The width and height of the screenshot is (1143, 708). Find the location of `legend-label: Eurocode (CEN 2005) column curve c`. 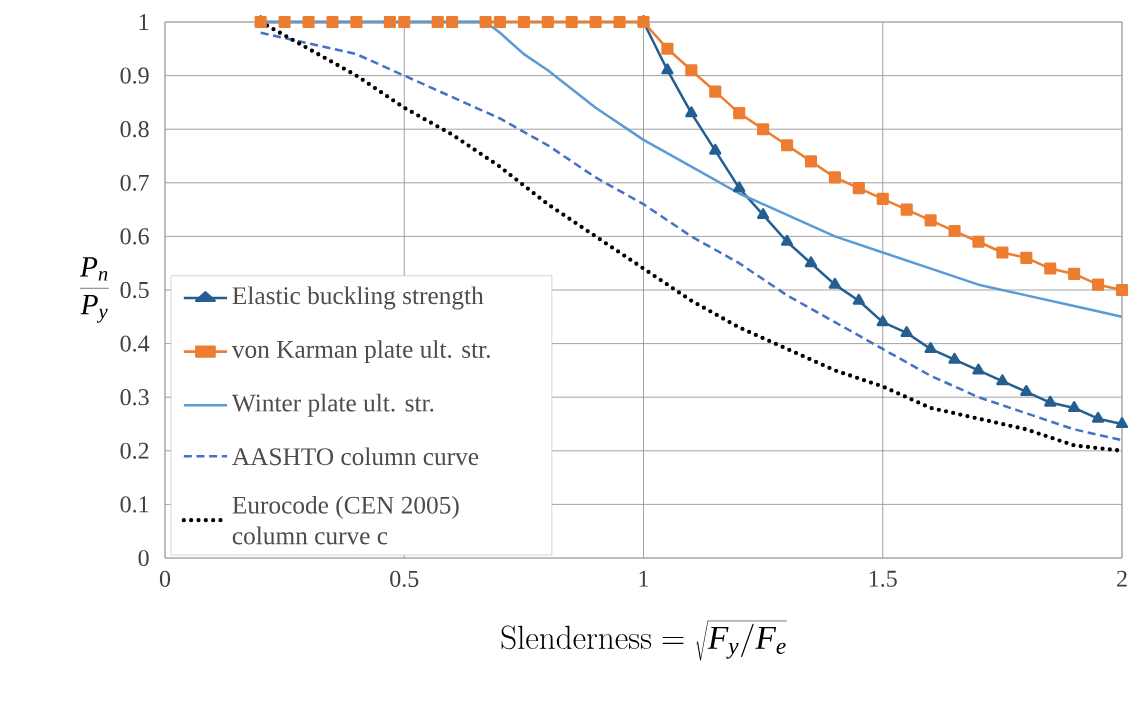

legend-label: Eurocode (CEN 2005) column curve c is located at coordinates (345, 520).